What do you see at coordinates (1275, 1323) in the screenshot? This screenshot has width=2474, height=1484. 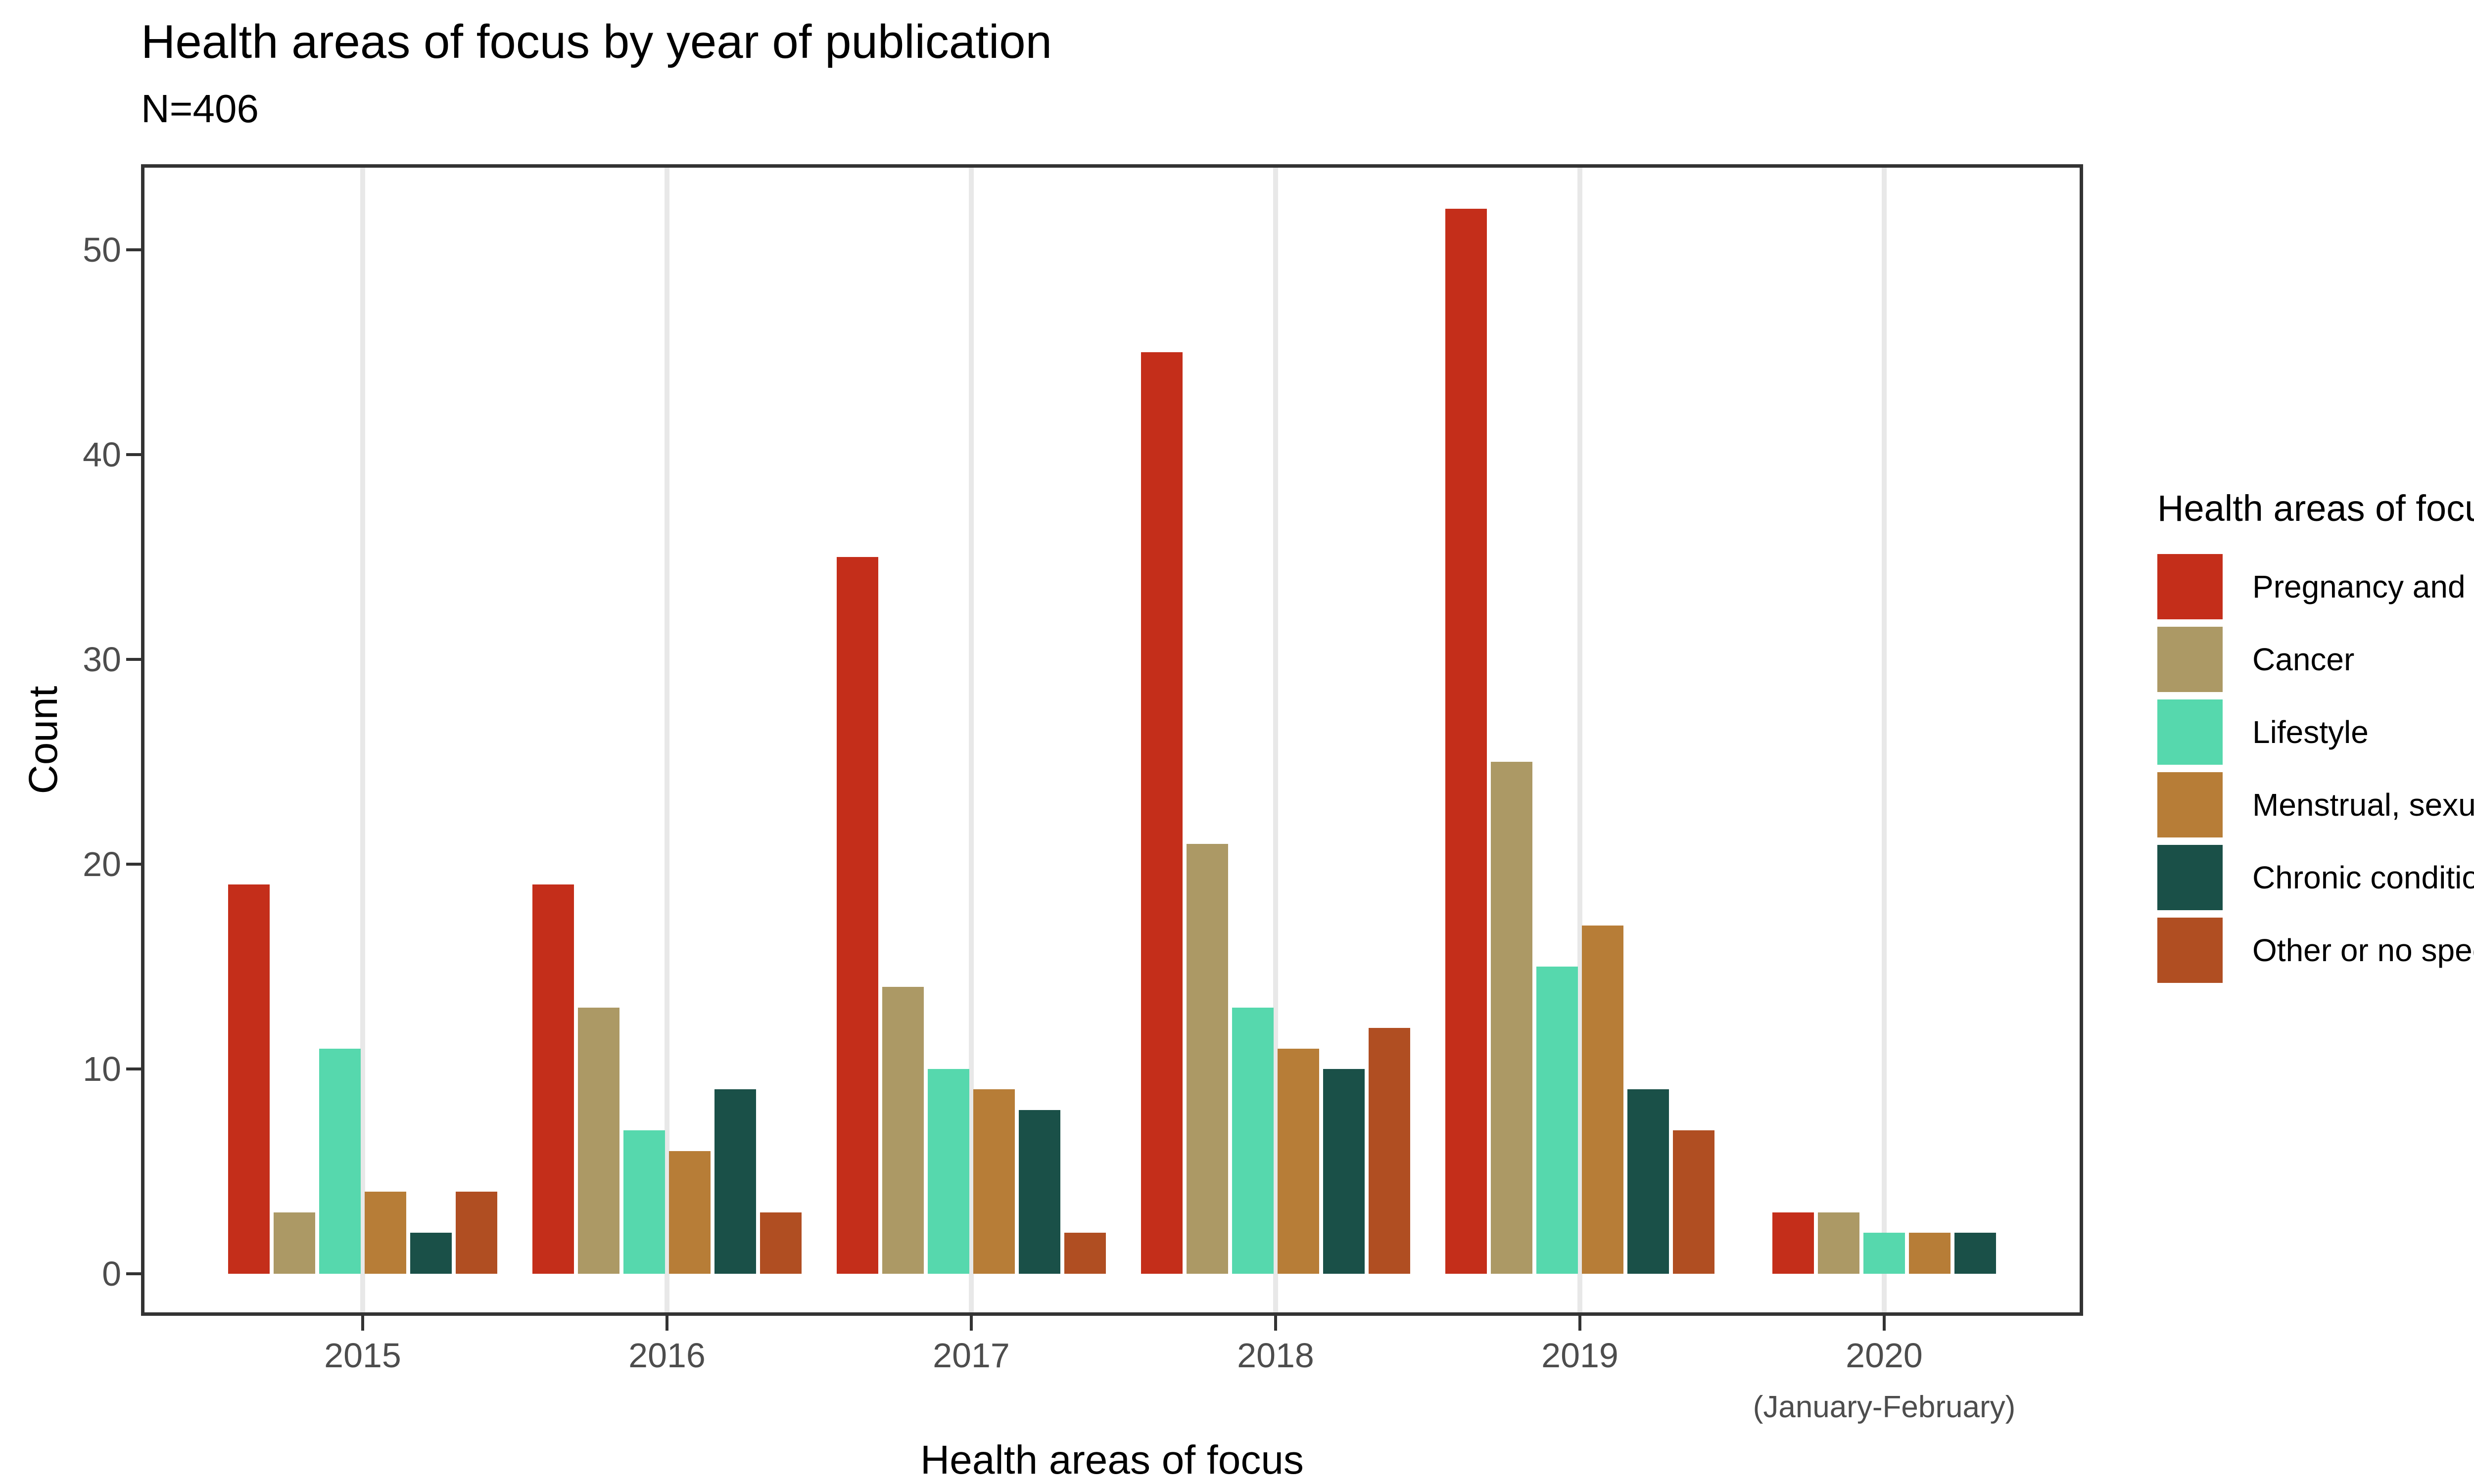 I see `x-tick-2018` at bounding box center [1275, 1323].